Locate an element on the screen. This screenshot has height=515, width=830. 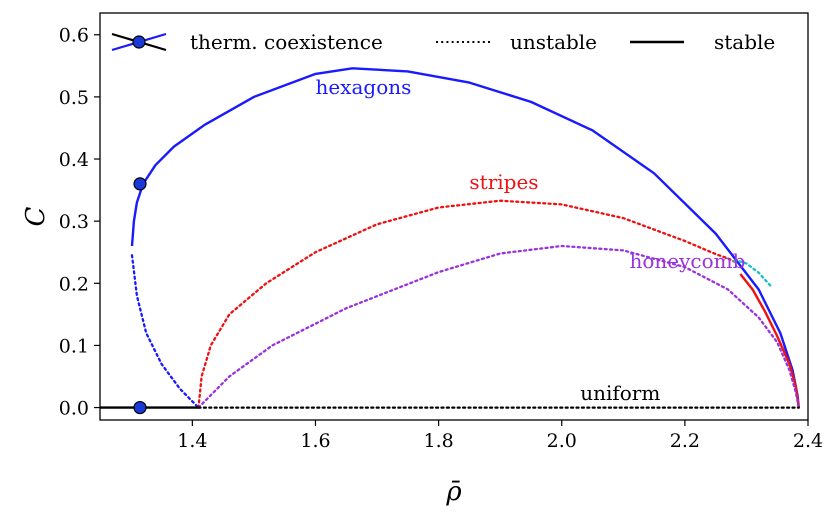
y-tick-label: 0.5 is located at coordinates (74, 98).